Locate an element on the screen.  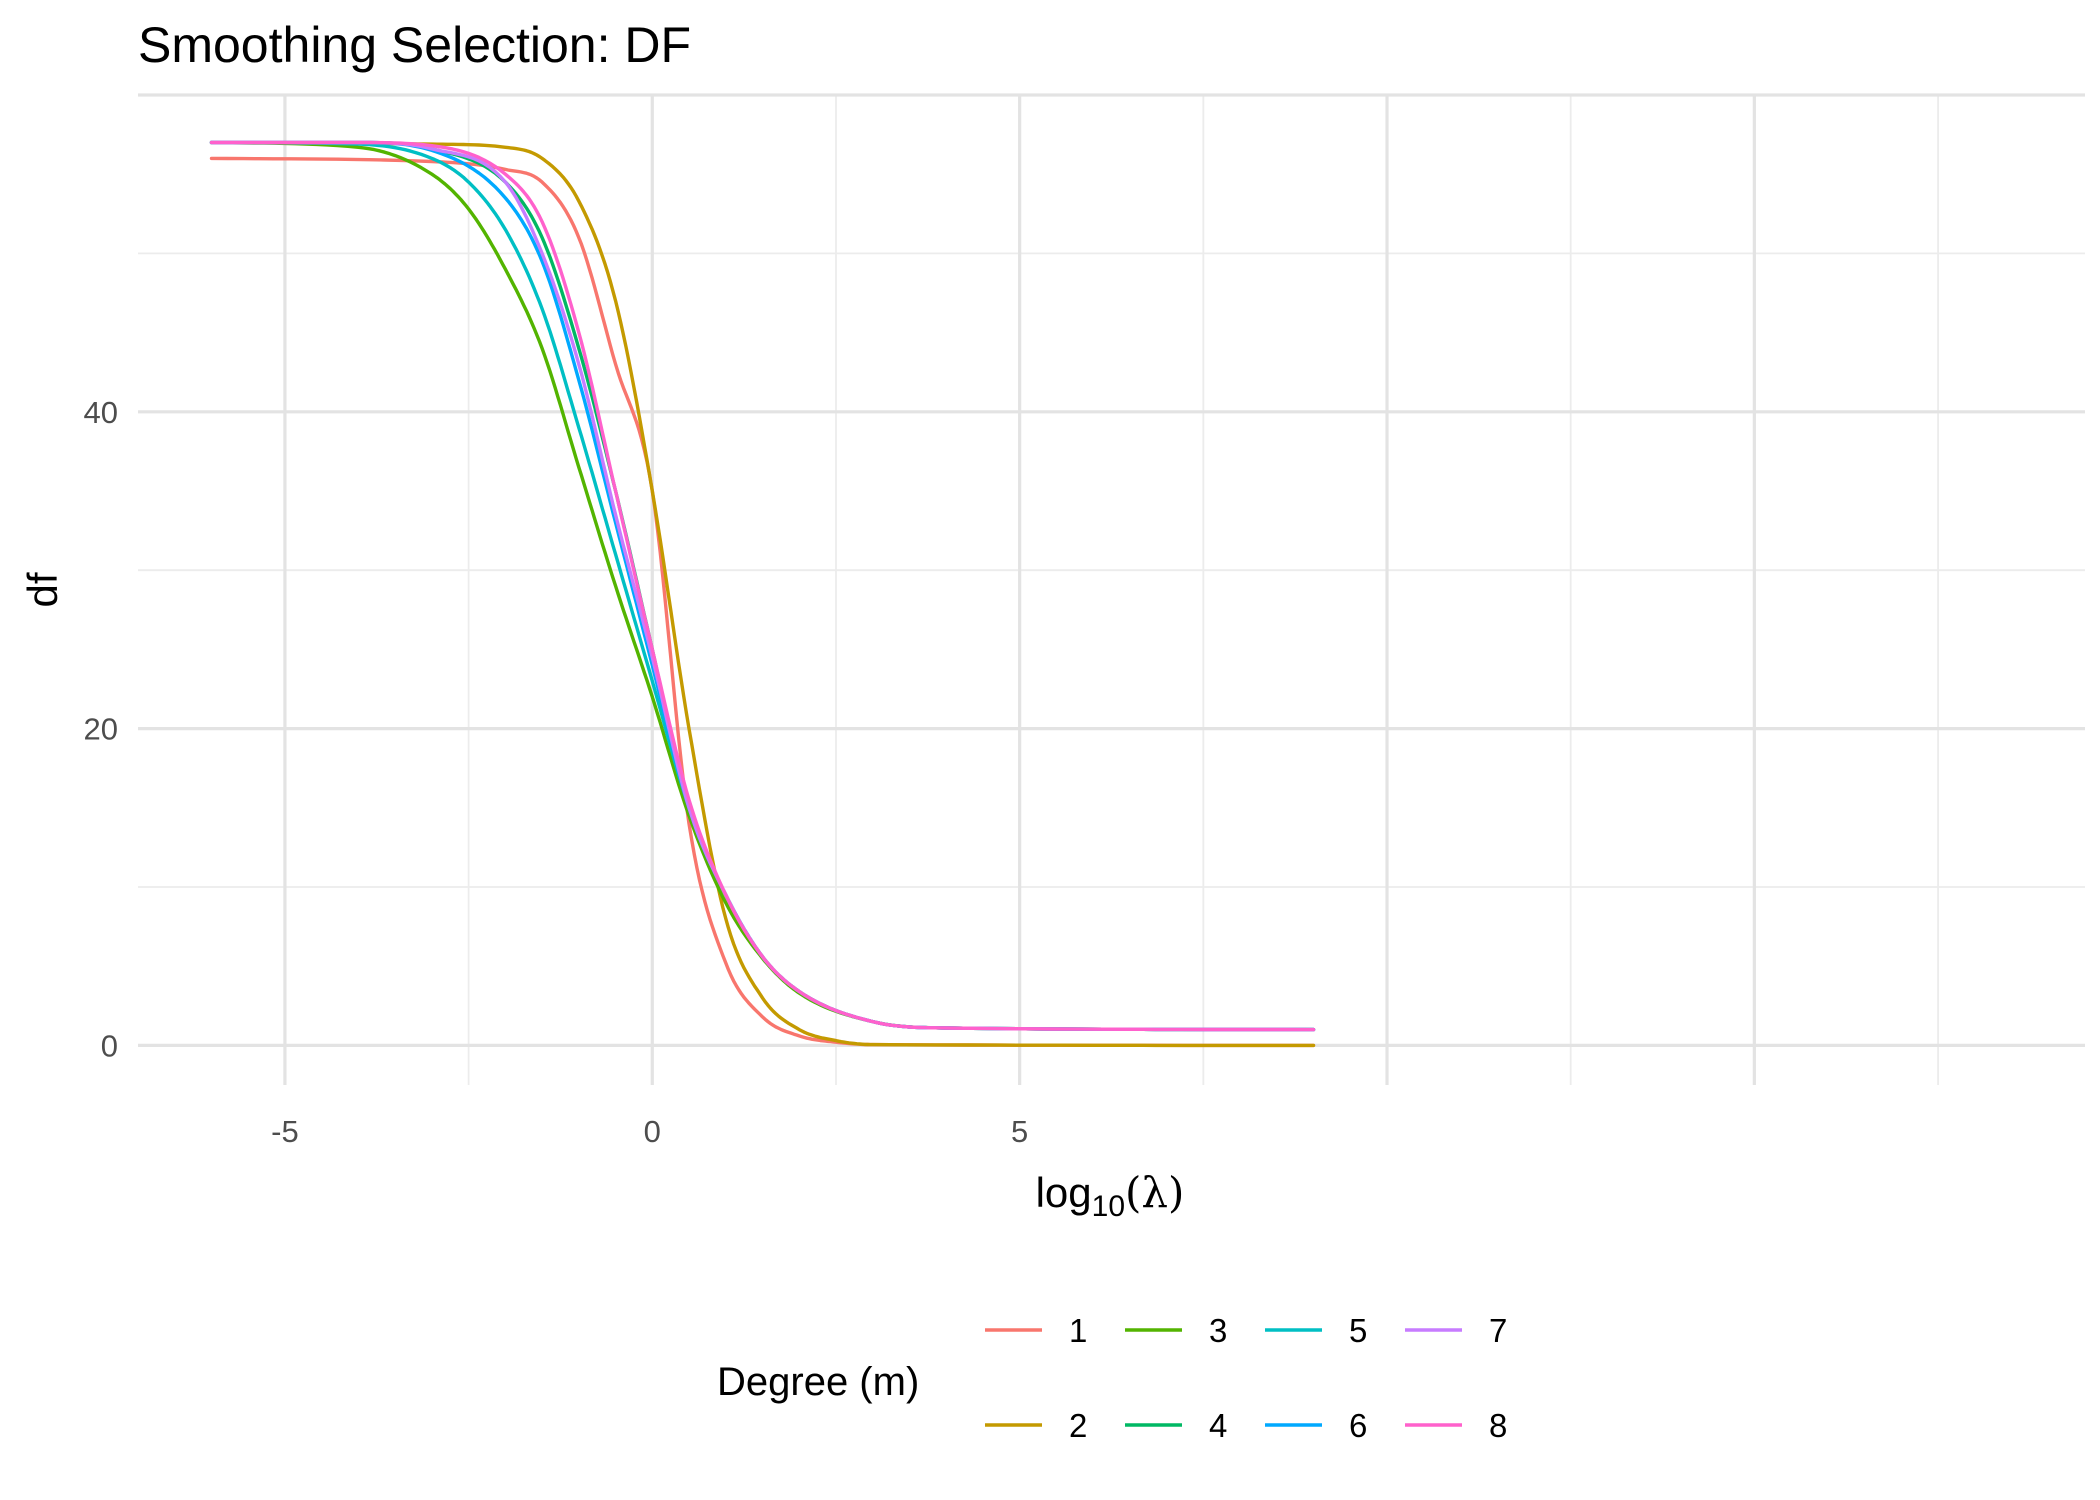
legend-label-degree-4: 4 is located at coordinates (1218, 1425).